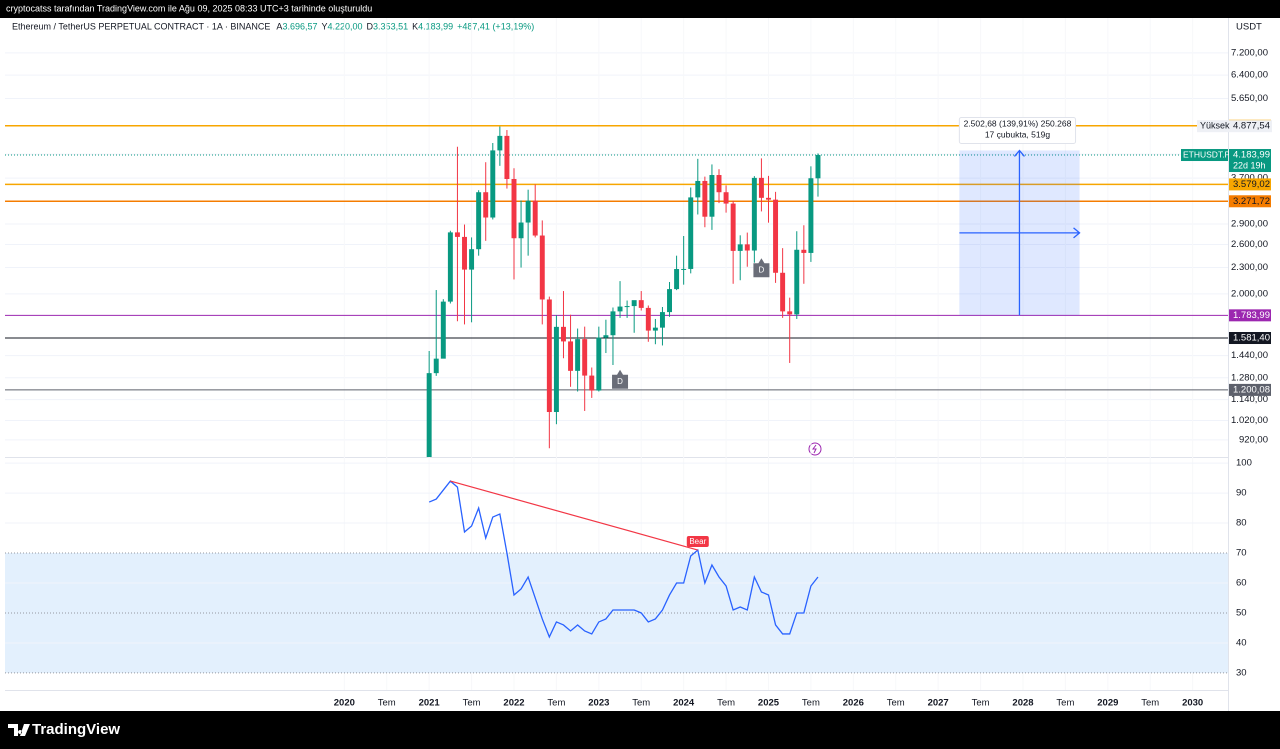 The width and height of the screenshot is (1280, 749). Describe the element at coordinates (76, 729) in the screenshot. I see `brand: TradingView` at that location.